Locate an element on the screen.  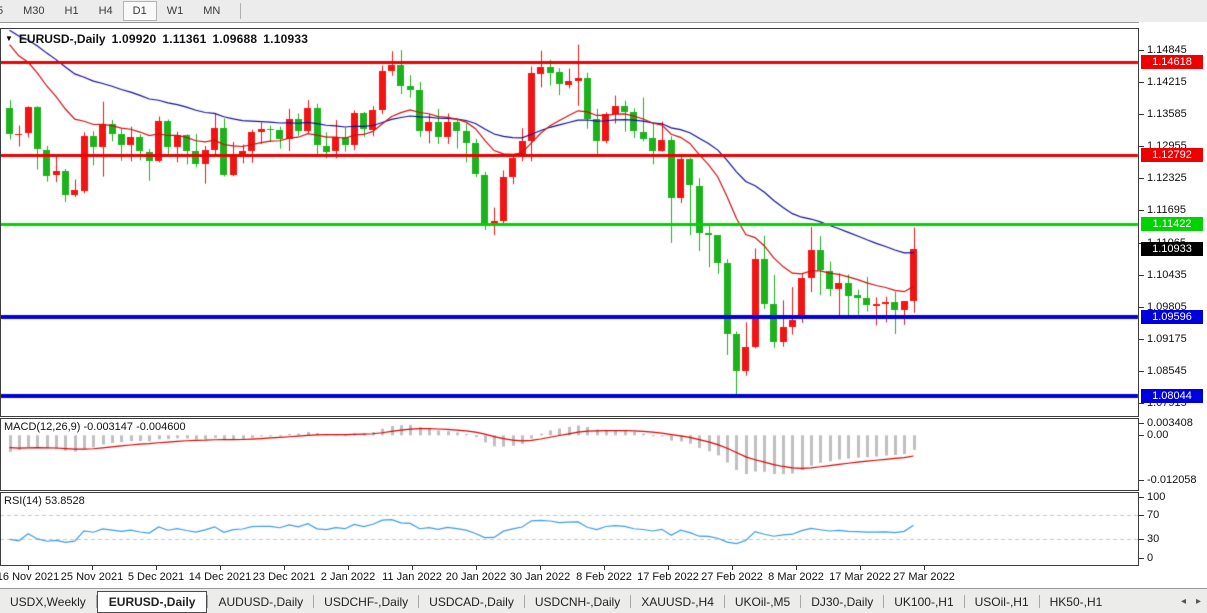
date-label: 8 Mar 2022 is located at coordinates (796, 577).